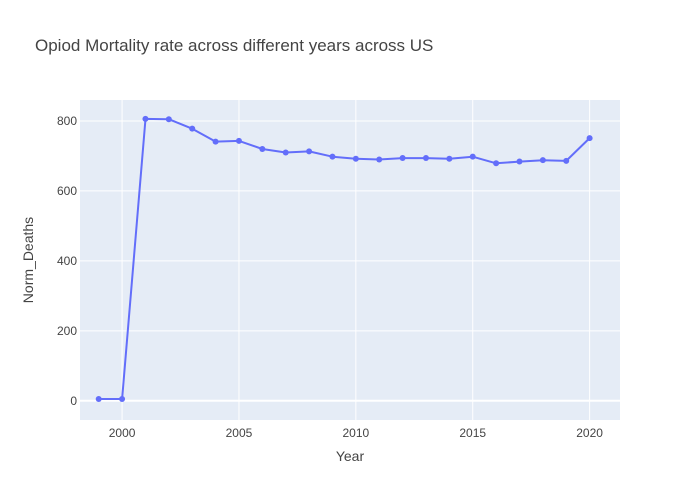 The width and height of the screenshot is (700, 500). I want to click on y-axis-title: Norm_Deaths, so click(28, 260).